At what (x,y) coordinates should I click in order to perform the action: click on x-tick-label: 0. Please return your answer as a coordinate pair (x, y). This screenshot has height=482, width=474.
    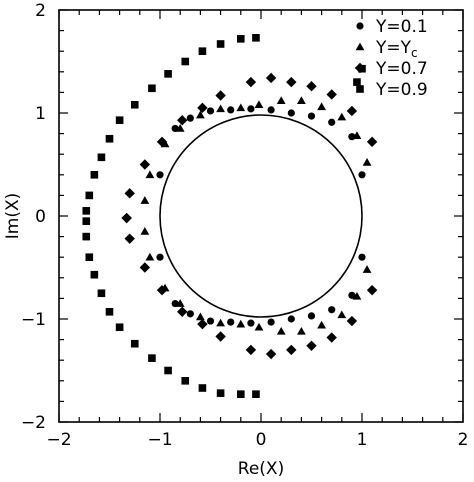
    Looking at the image, I should click on (261, 440).